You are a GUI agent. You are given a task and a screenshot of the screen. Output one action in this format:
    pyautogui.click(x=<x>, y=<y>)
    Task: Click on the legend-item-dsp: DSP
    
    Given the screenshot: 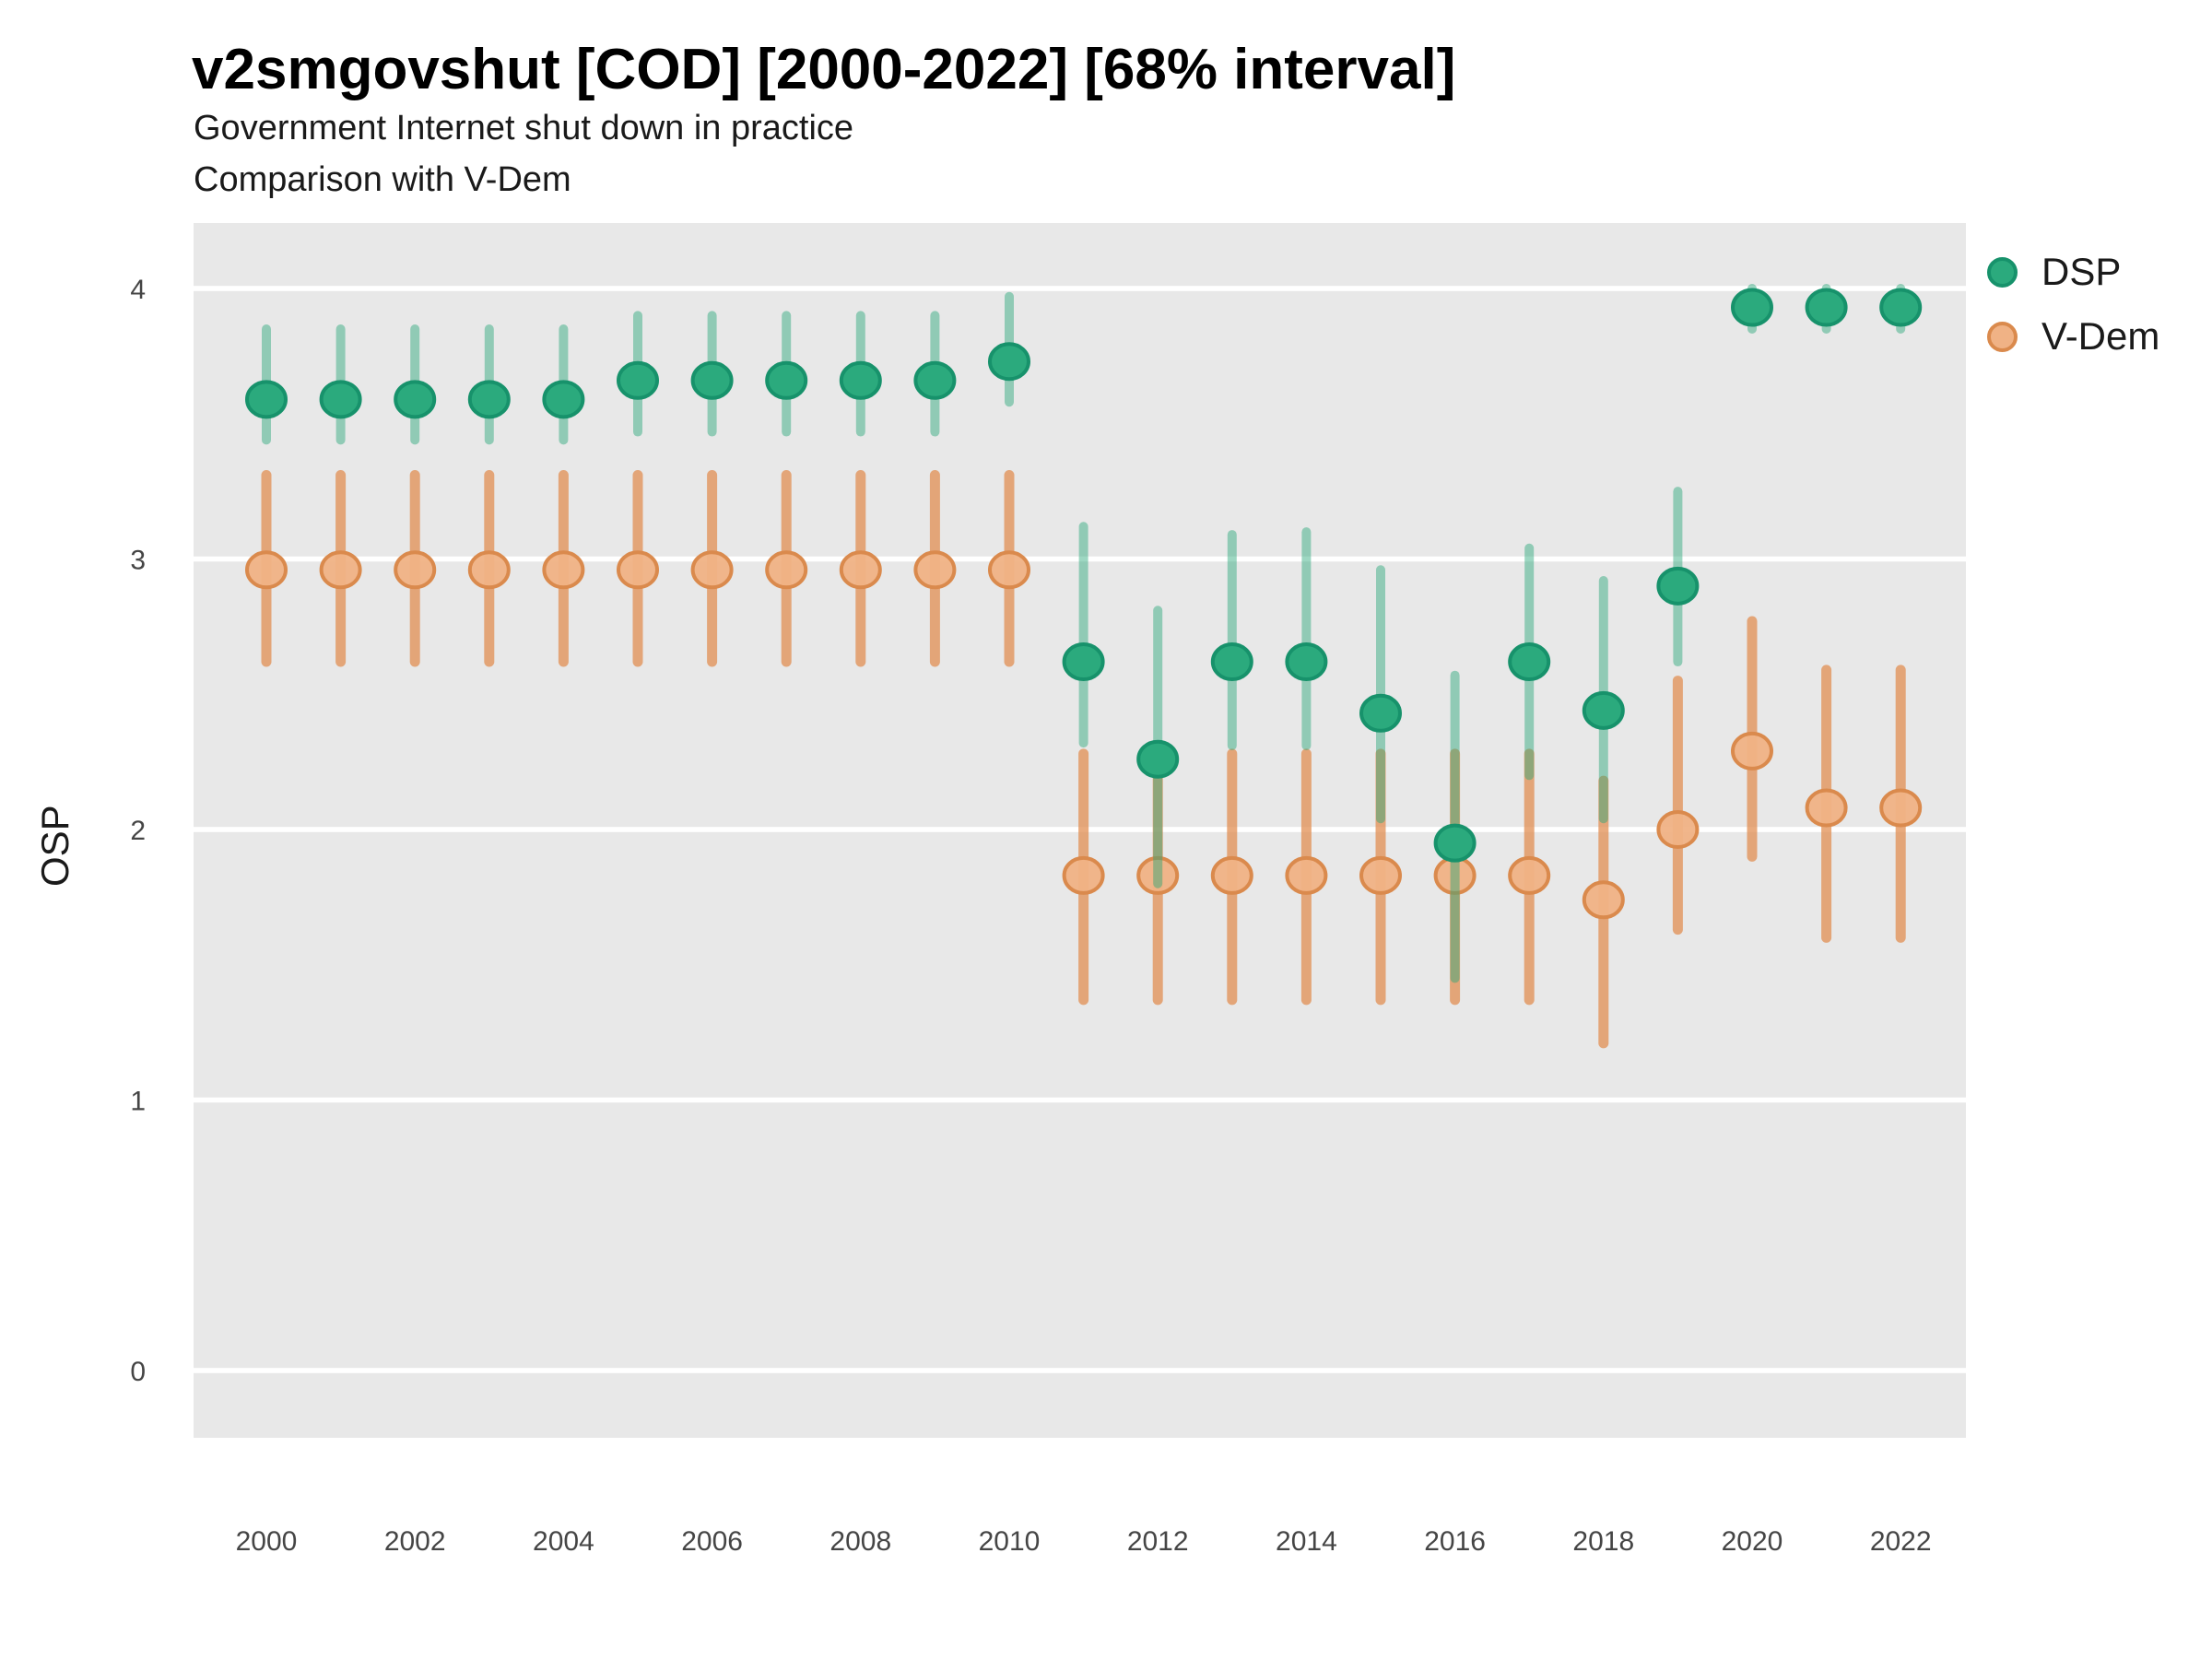 What is the action you would take?
    pyautogui.click(x=2073, y=271)
    